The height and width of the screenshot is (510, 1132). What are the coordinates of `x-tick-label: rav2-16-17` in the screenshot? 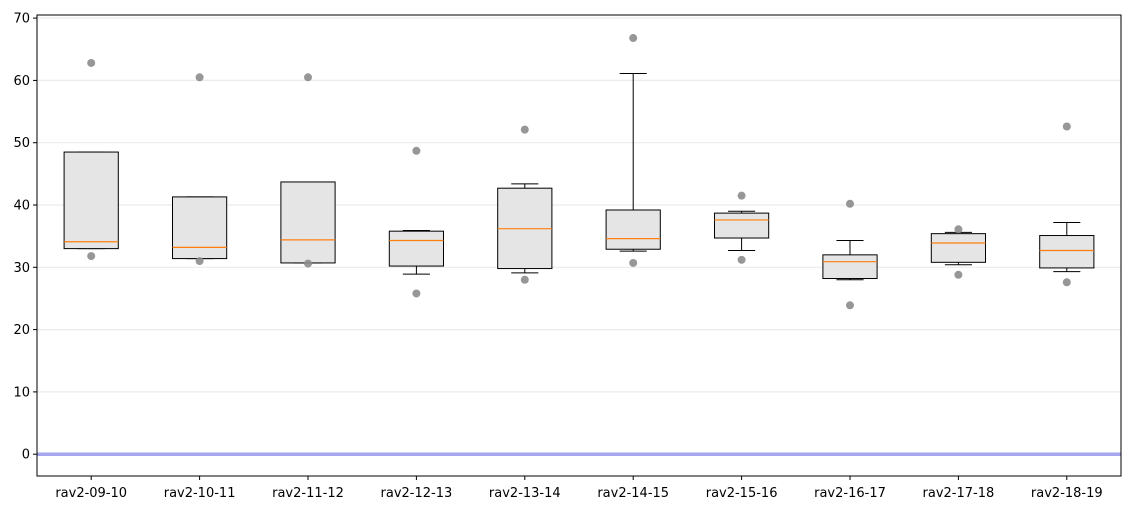 It's located at (850, 493).